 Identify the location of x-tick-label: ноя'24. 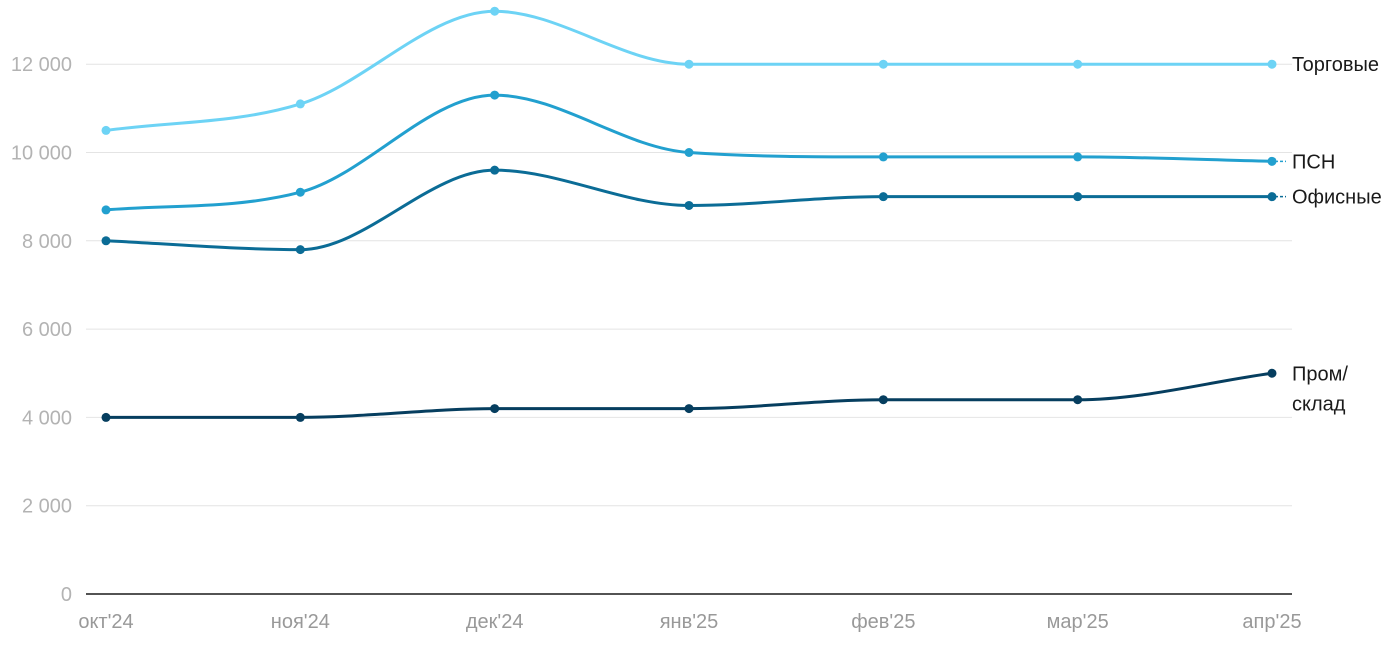
(300, 622).